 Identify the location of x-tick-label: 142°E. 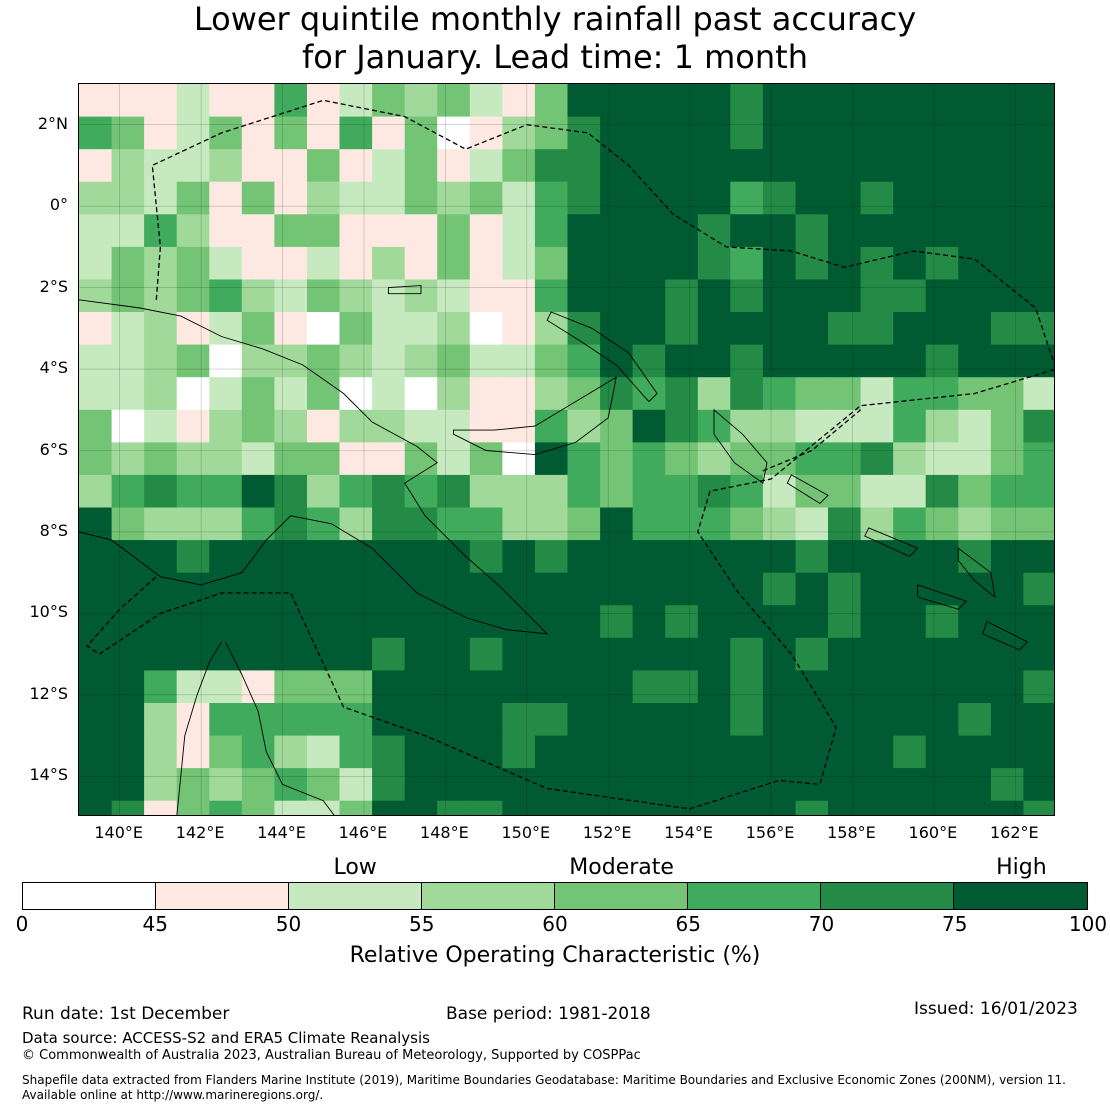
(200, 832).